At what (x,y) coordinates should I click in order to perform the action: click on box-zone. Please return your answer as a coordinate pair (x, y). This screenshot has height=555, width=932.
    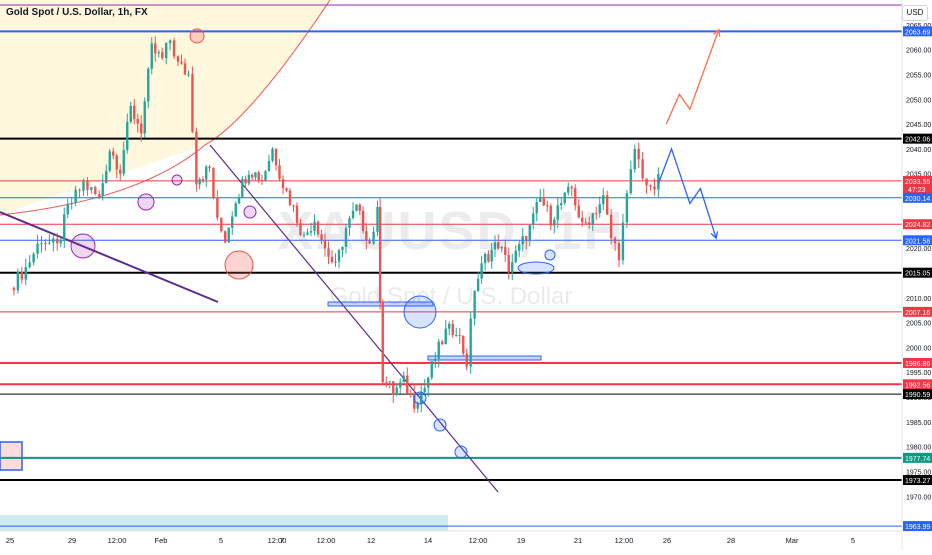
    Looking at the image, I should click on (11, 456).